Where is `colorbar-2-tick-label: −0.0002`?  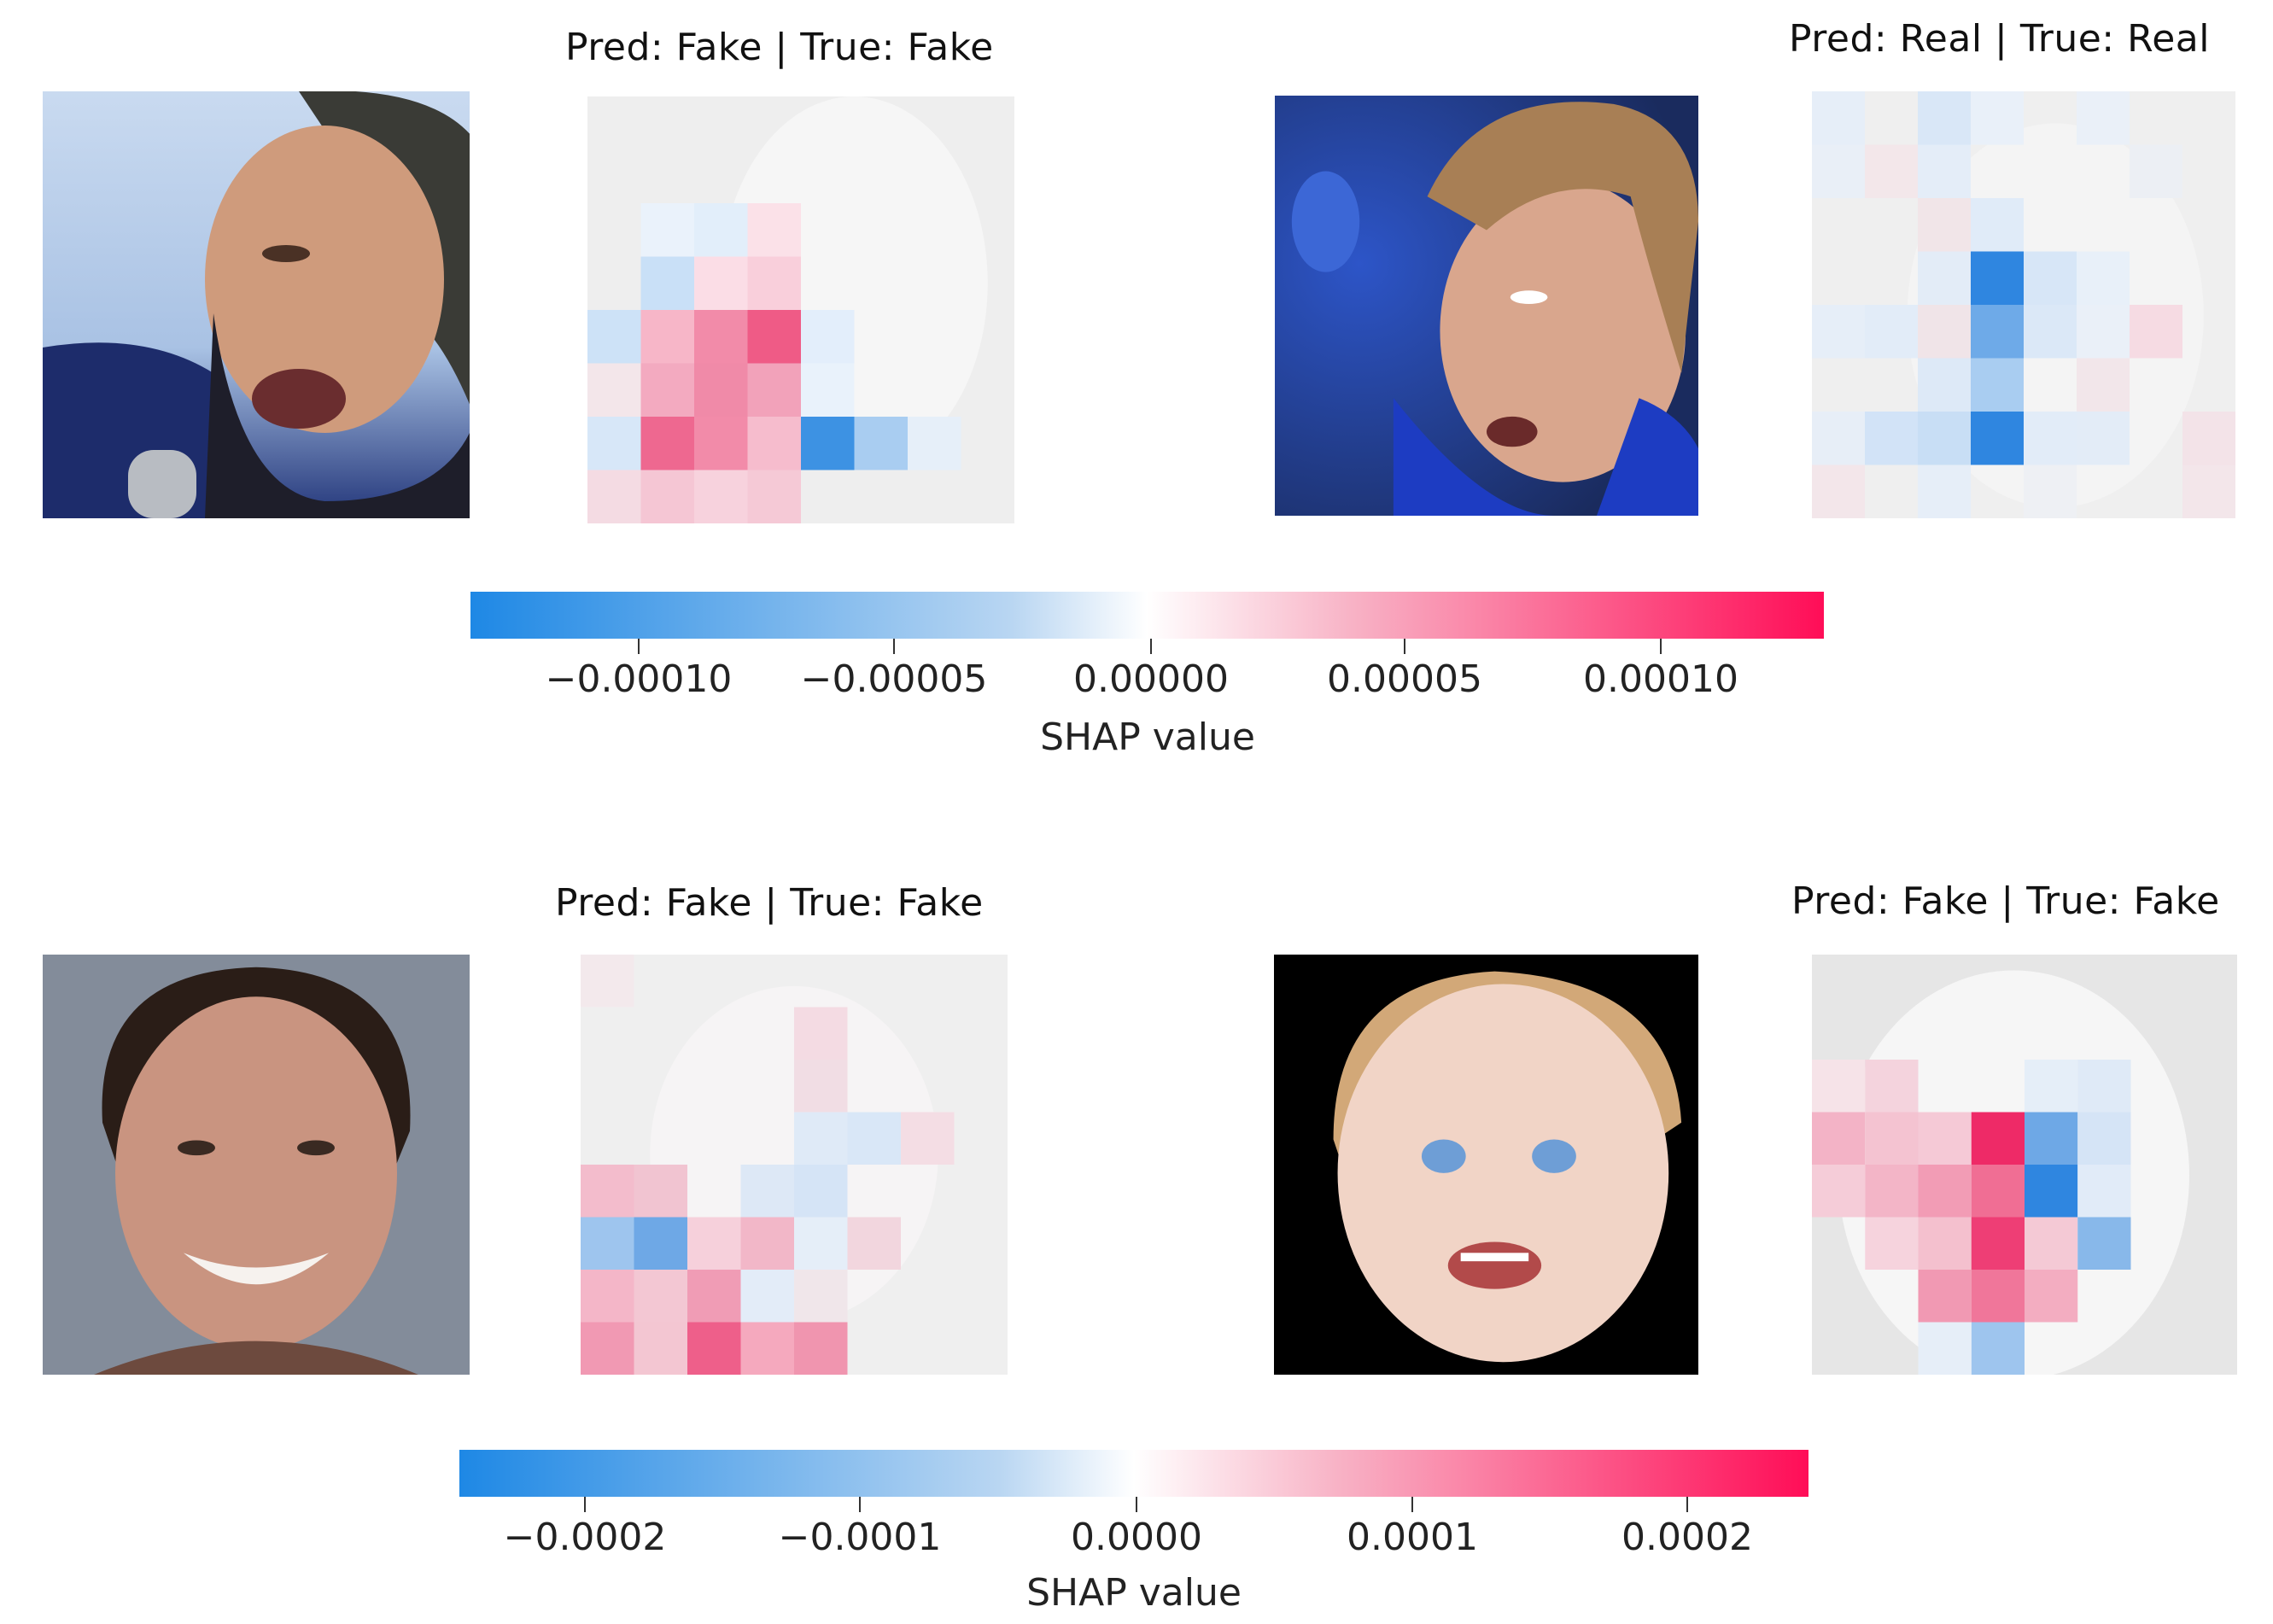
colorbar-2-tick-label: −0.0002 is located at coordinates (585, 1537).